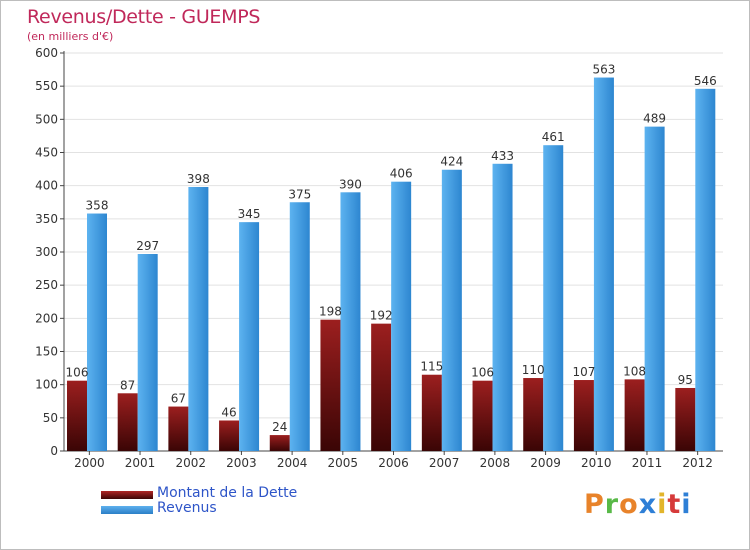  I want to click on data-label-revenue-2000: 358, so click(97, 206).